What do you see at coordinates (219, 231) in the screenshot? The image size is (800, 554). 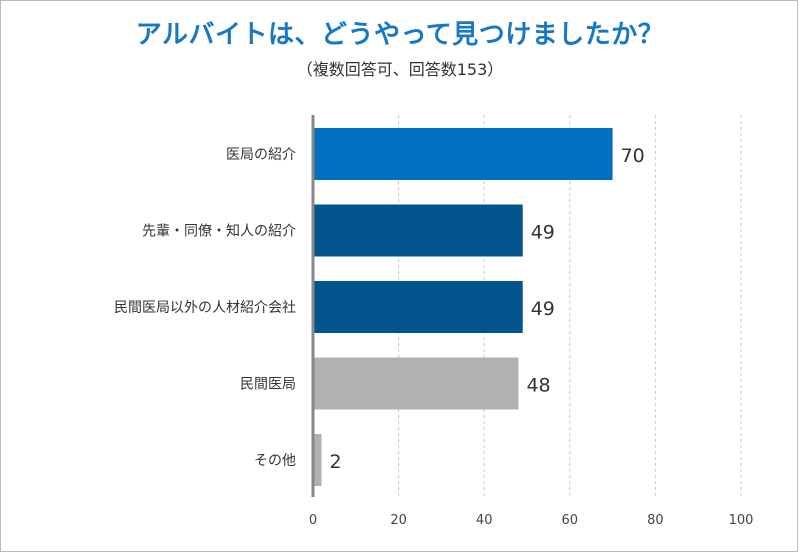 I see `category-label-2: 先輩・同僚・知人の紹介` at bounding box center [219, 231].